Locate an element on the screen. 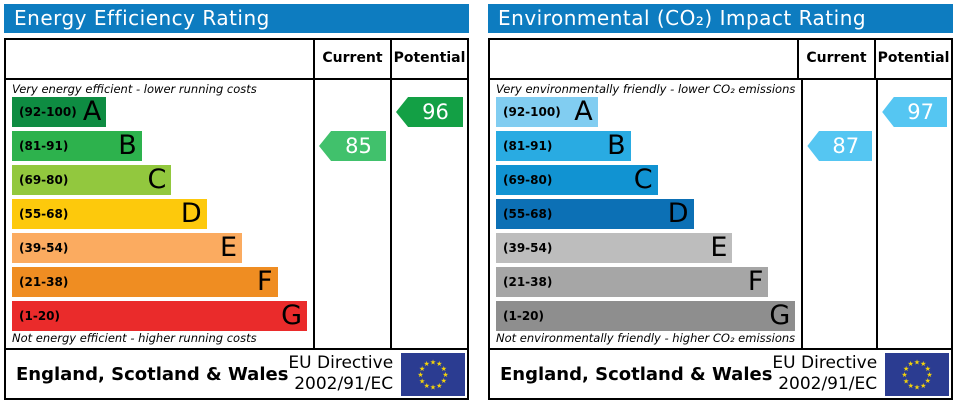 The image size is (957, 404). band-range-label: (92-100) is located at coordinates (48, 112).